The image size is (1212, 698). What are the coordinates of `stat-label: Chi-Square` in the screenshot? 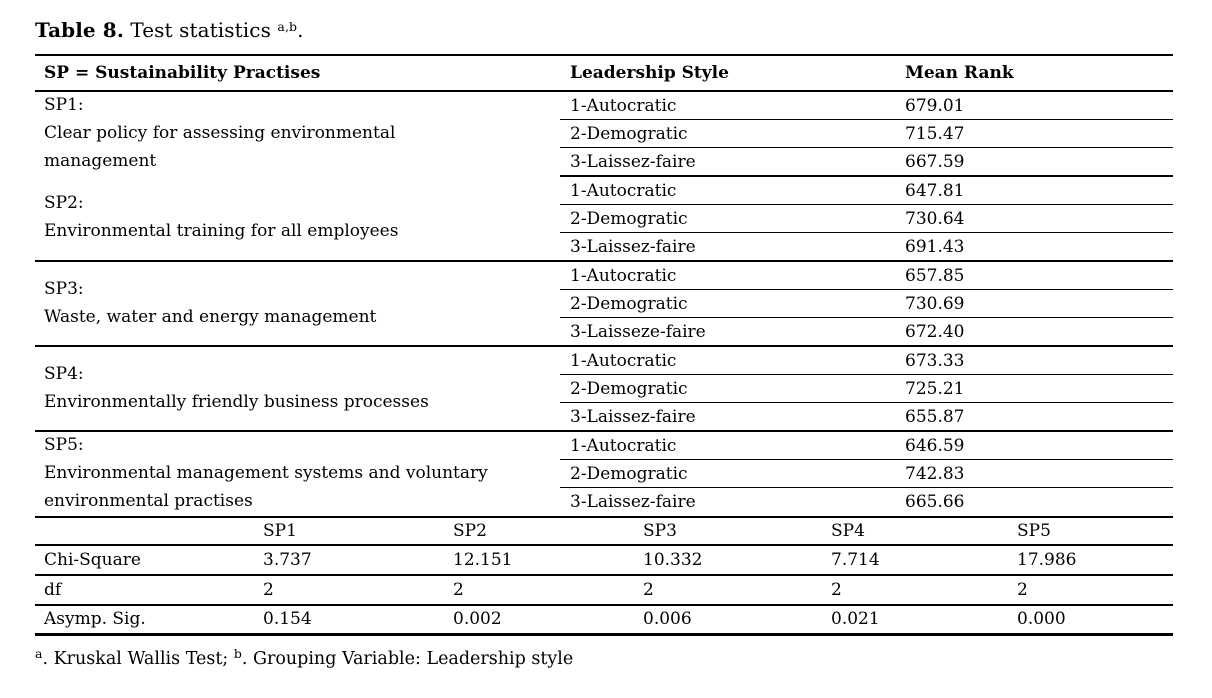 It's located at (144, 560).